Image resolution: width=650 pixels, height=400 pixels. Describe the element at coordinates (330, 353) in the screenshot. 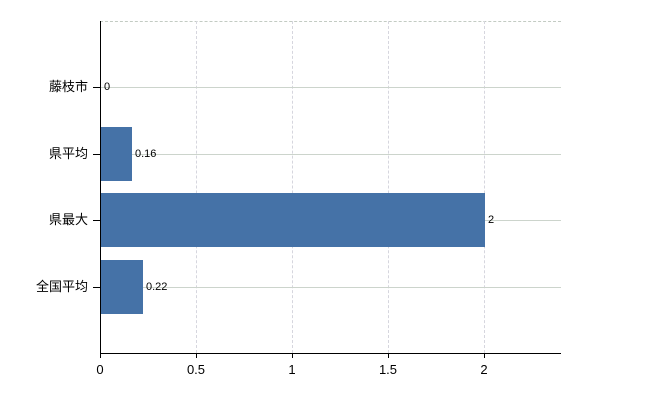

I see `x-axis-line` at that location.